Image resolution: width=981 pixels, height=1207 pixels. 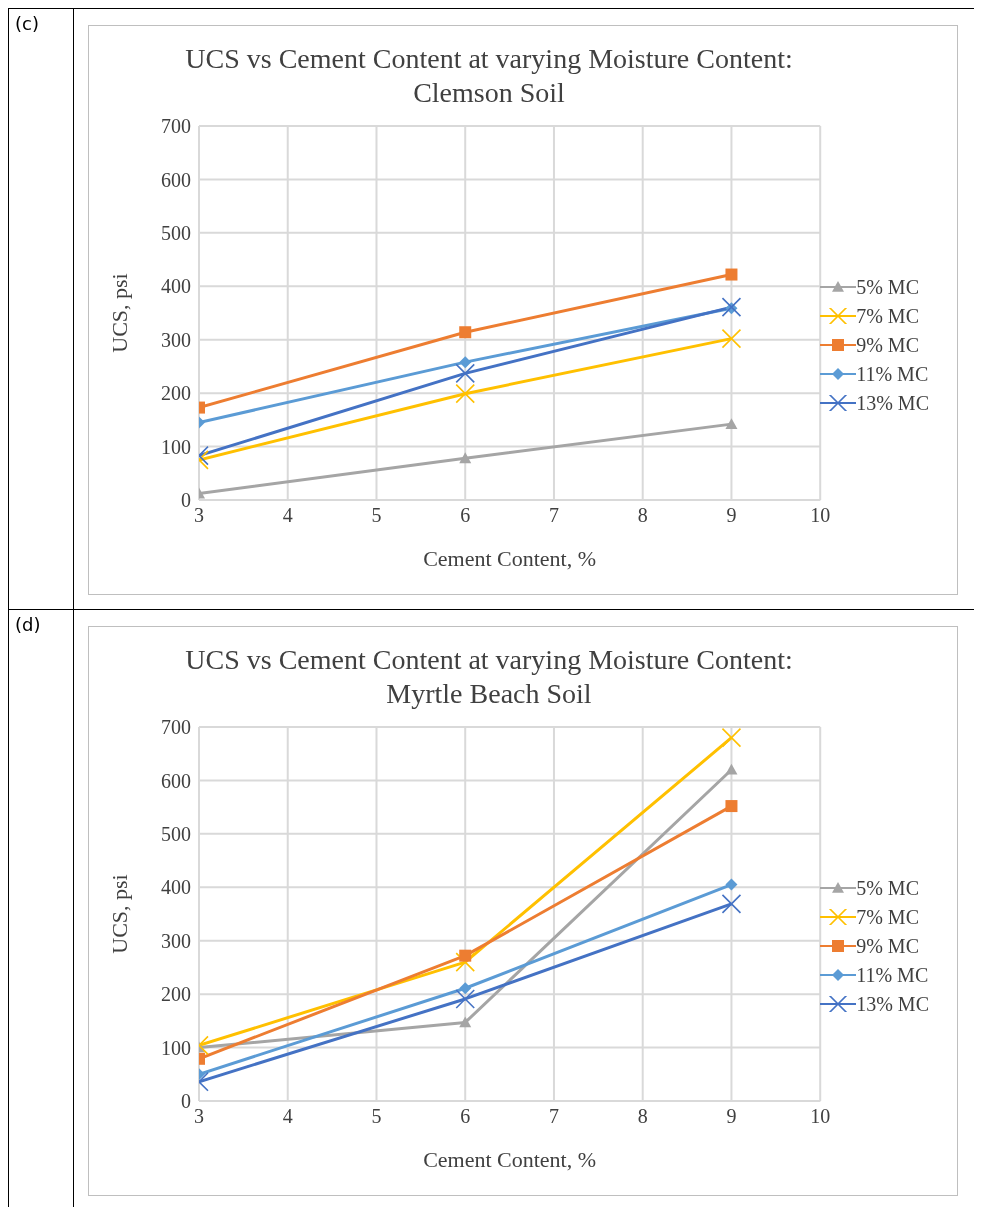 I want to click on text: (c), so click(x=27, y=23).